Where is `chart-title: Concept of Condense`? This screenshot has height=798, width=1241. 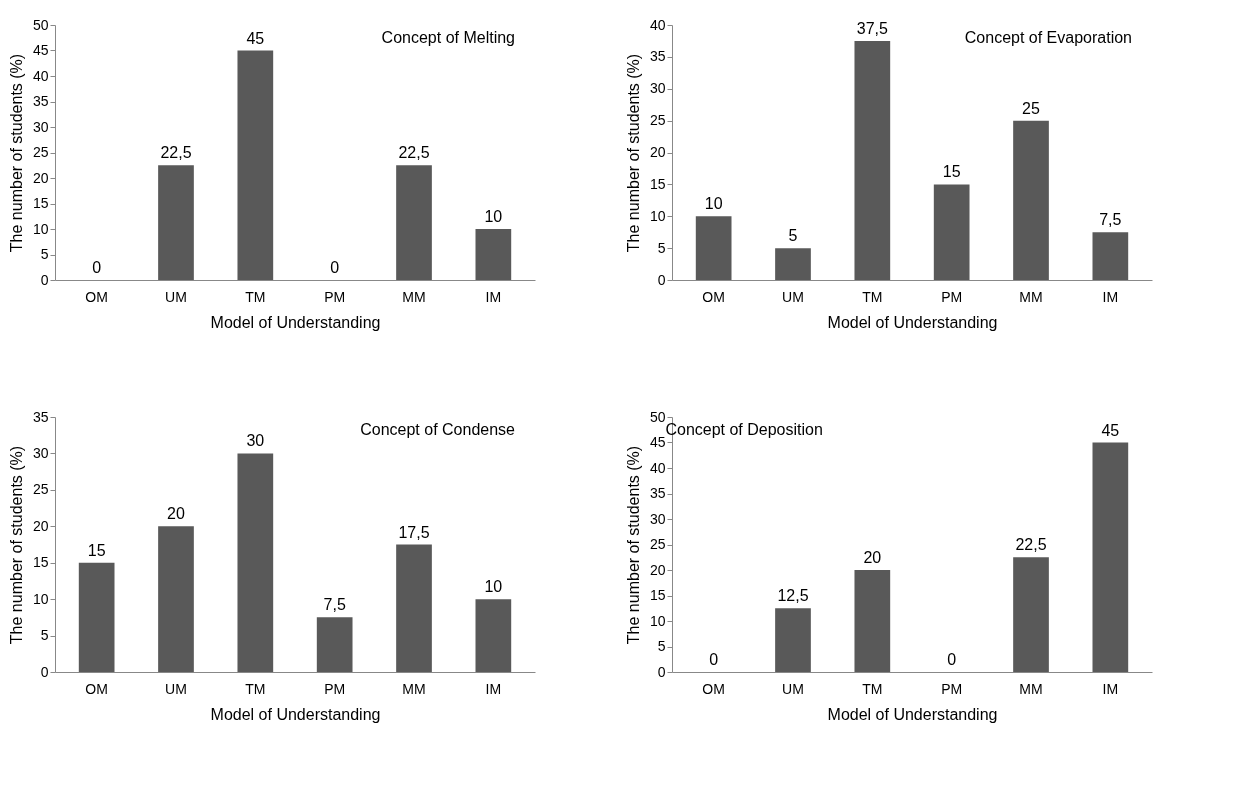
chart-title: Concept of Condense is located at coordinates (438, 429).